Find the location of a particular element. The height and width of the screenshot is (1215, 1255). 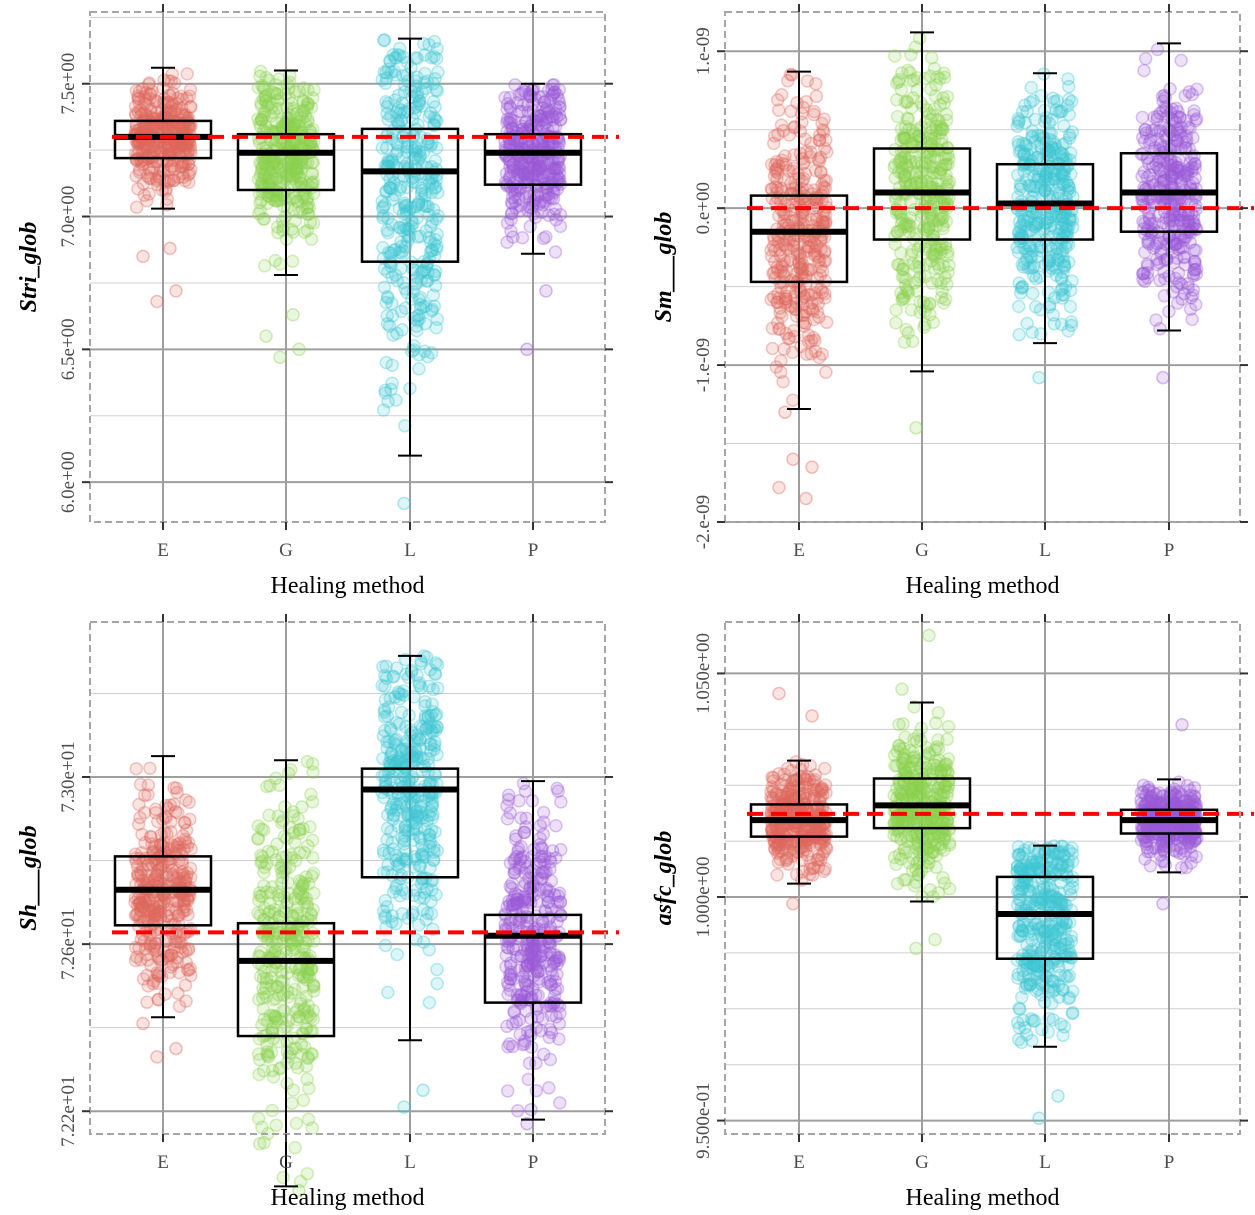

x-tick-label: P is located at coordinates (1169, 550).